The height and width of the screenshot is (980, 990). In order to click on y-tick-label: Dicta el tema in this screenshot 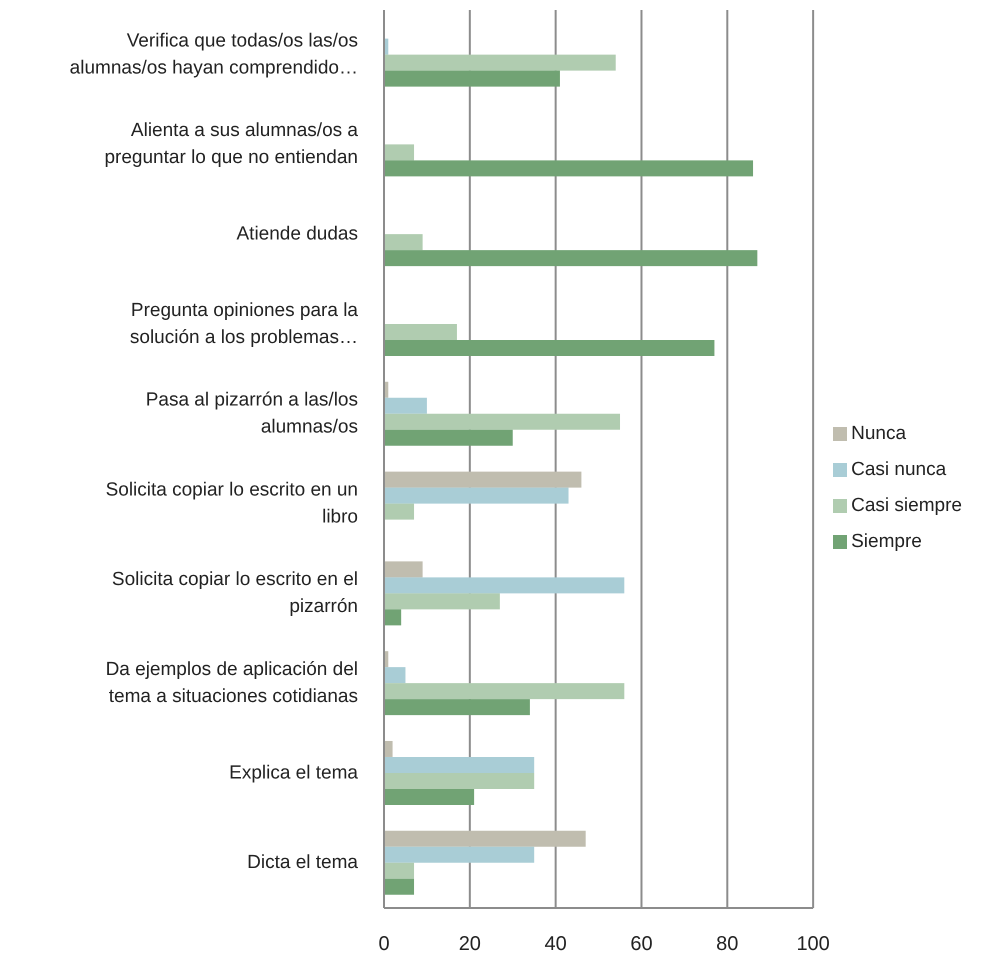, I will do `click(302, 863)`.